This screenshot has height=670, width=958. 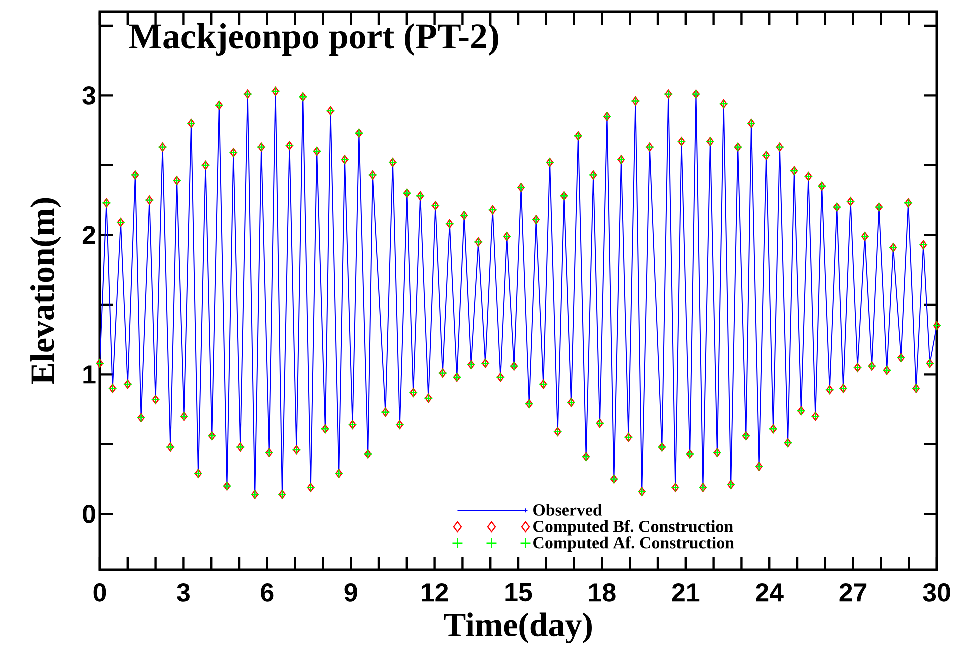 What do you see at coordinates (90, 375) in the screenshot?
I see `y-tick-label: 1` at bounding box center [90, 375].